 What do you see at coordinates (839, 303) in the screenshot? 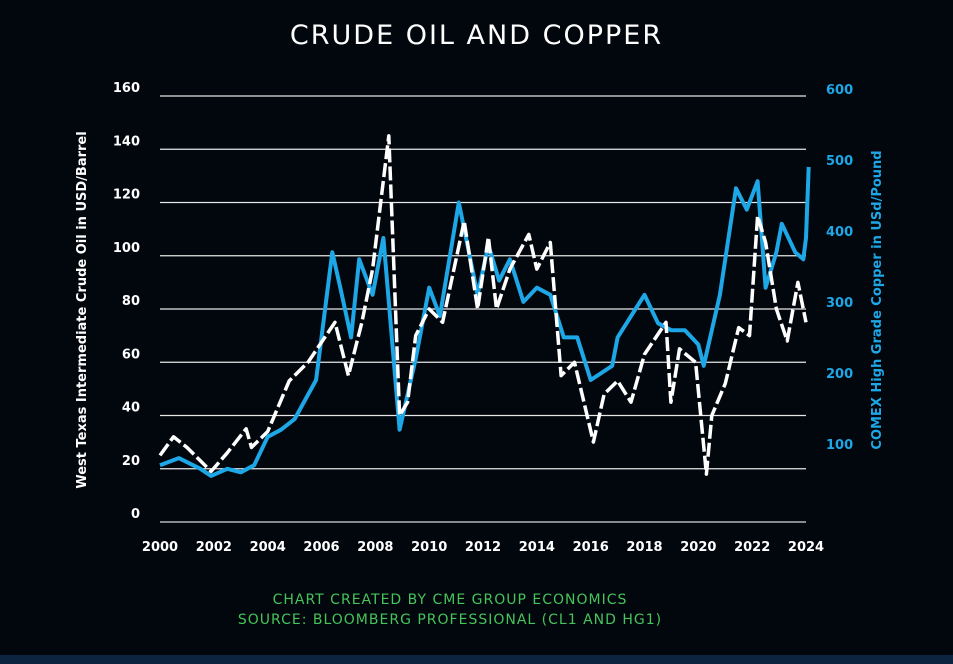
I see `y2-tick-label: 300` at bounding box center [839, 303].